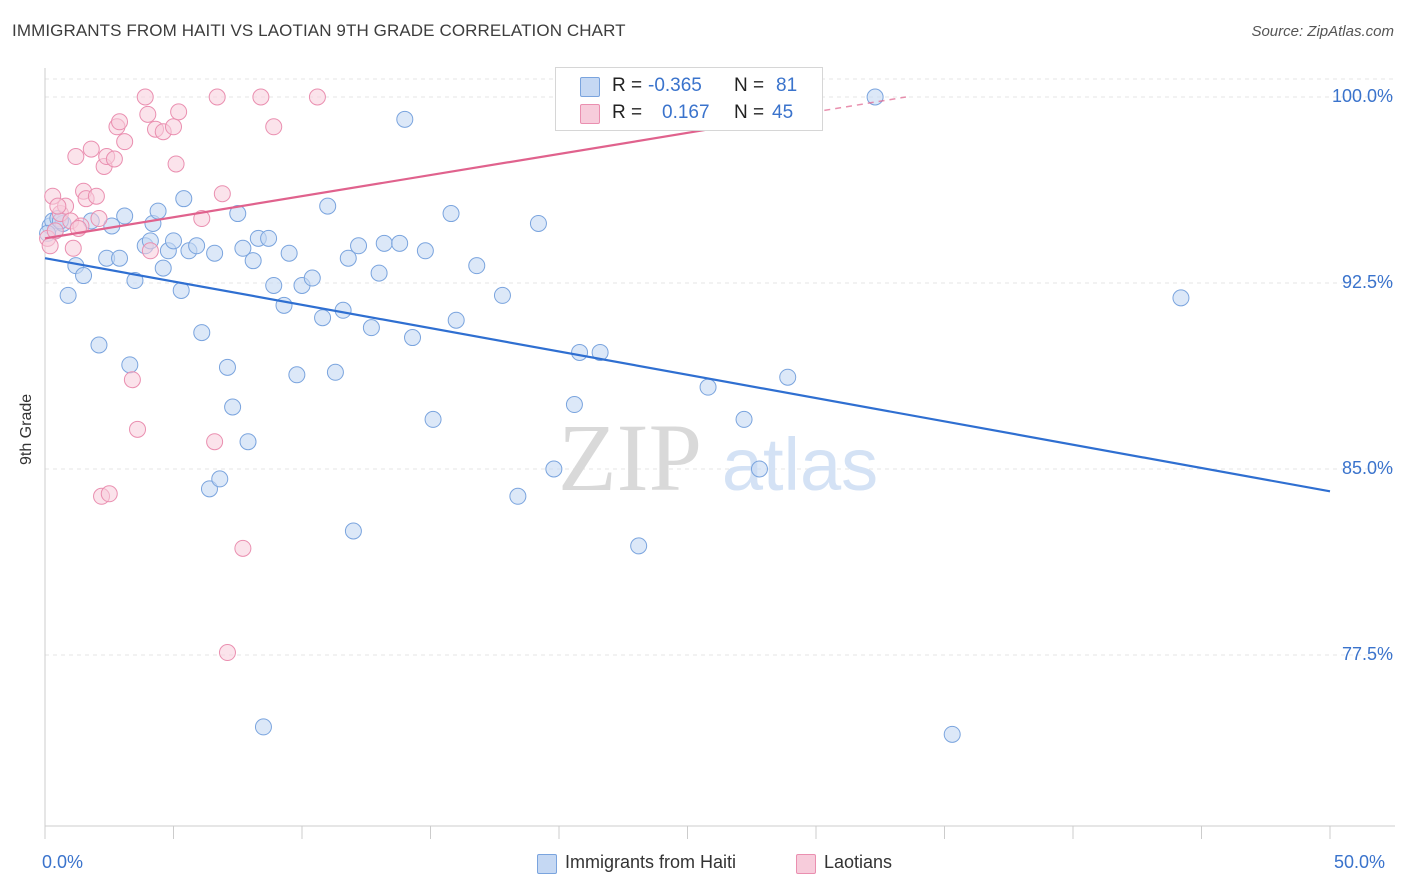 This screenshot has width=1406, height=892. Describe the element at coordinates (651, 862) in the screenshot. I see `legend-label-haiti: Immigrants from Haiti` at that location.